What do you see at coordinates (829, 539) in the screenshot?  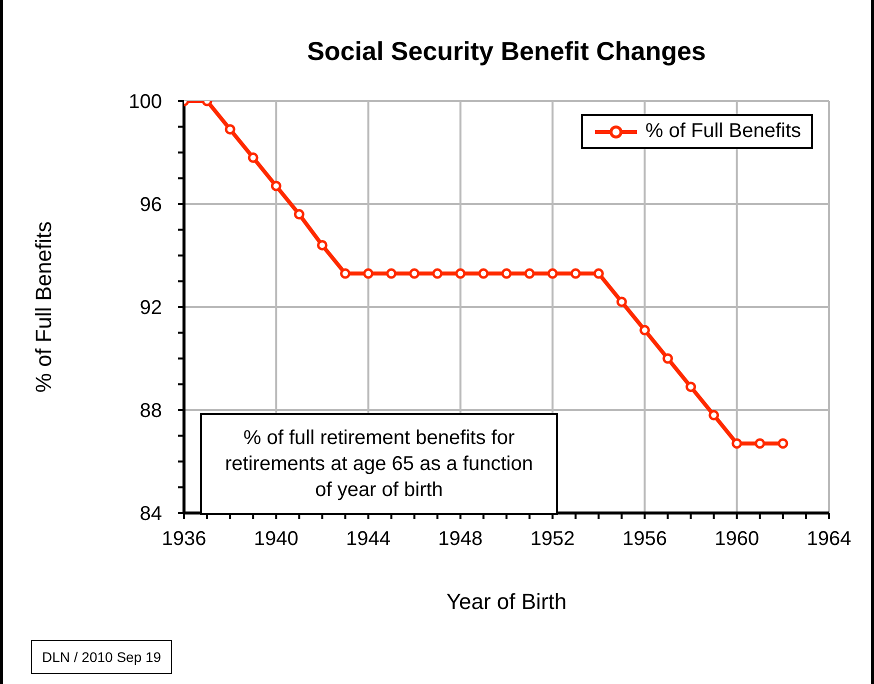 I see `x-tick-label: 1964` at bounding box center [829, 539].